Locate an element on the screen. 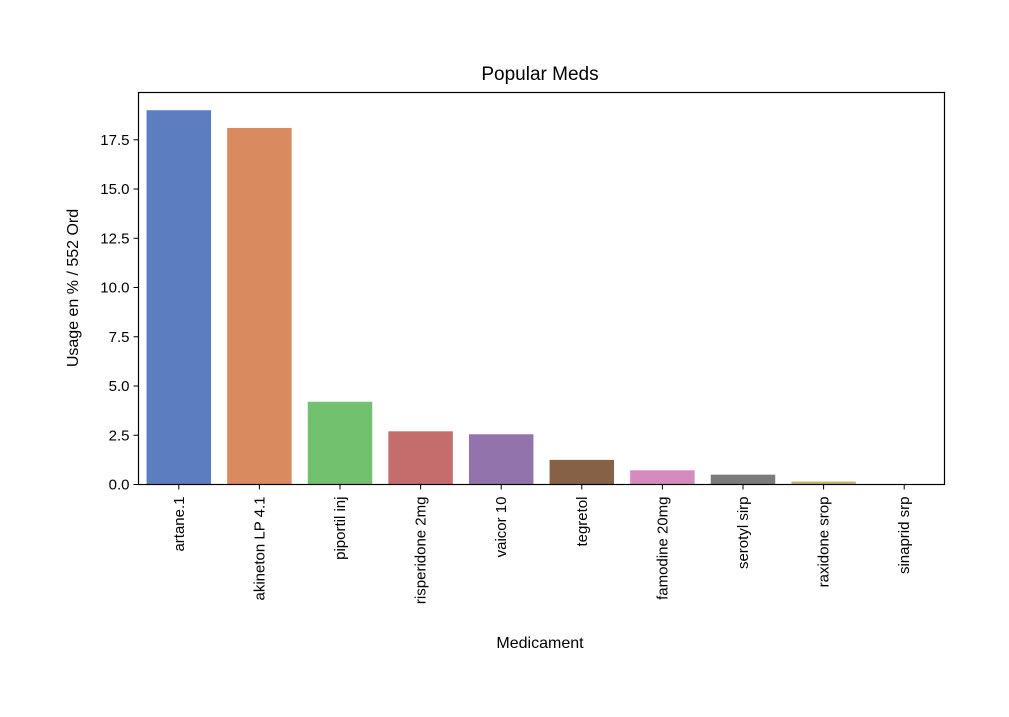  x-tick-label-1: akineton LP 4.1 is located at coordinates (259, 549).